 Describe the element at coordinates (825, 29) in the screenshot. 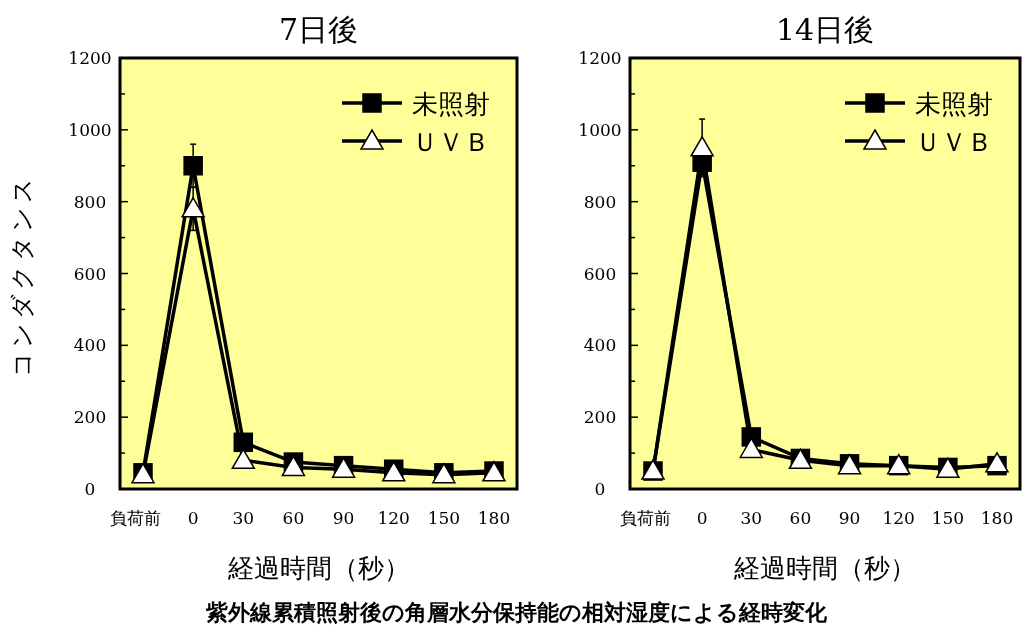

I see `chart-title: 14日後` at that location.